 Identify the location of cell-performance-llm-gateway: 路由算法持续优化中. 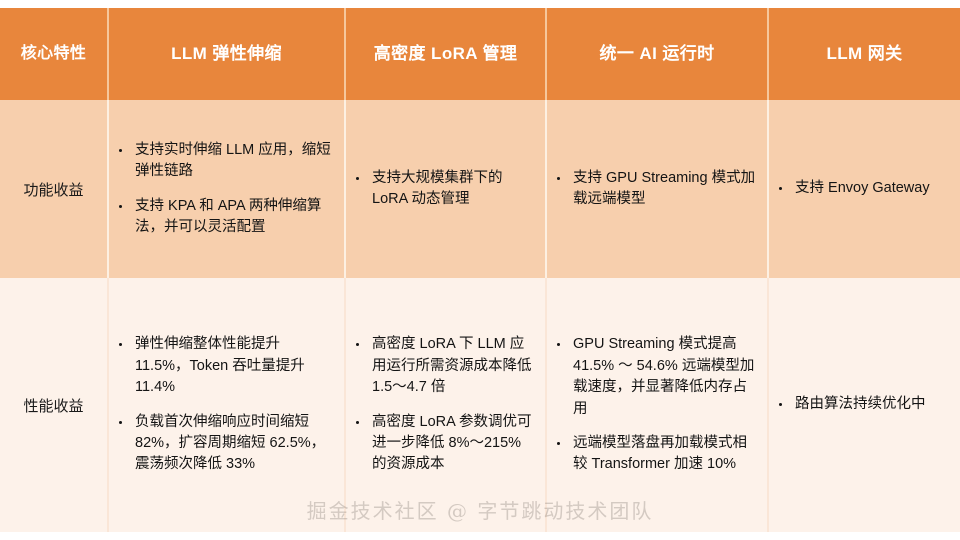
(864, 405).